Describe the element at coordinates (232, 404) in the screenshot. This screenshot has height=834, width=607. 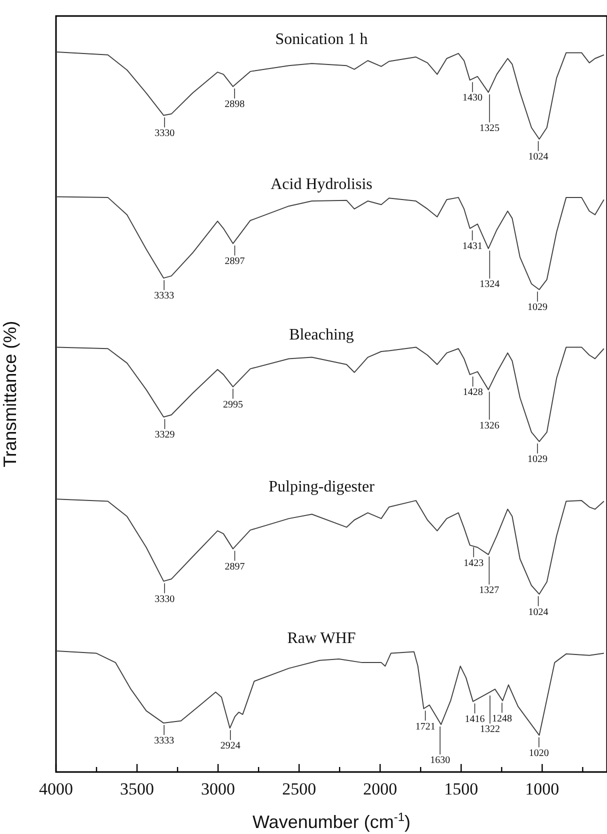
I see `annotation: 2995` at that location.